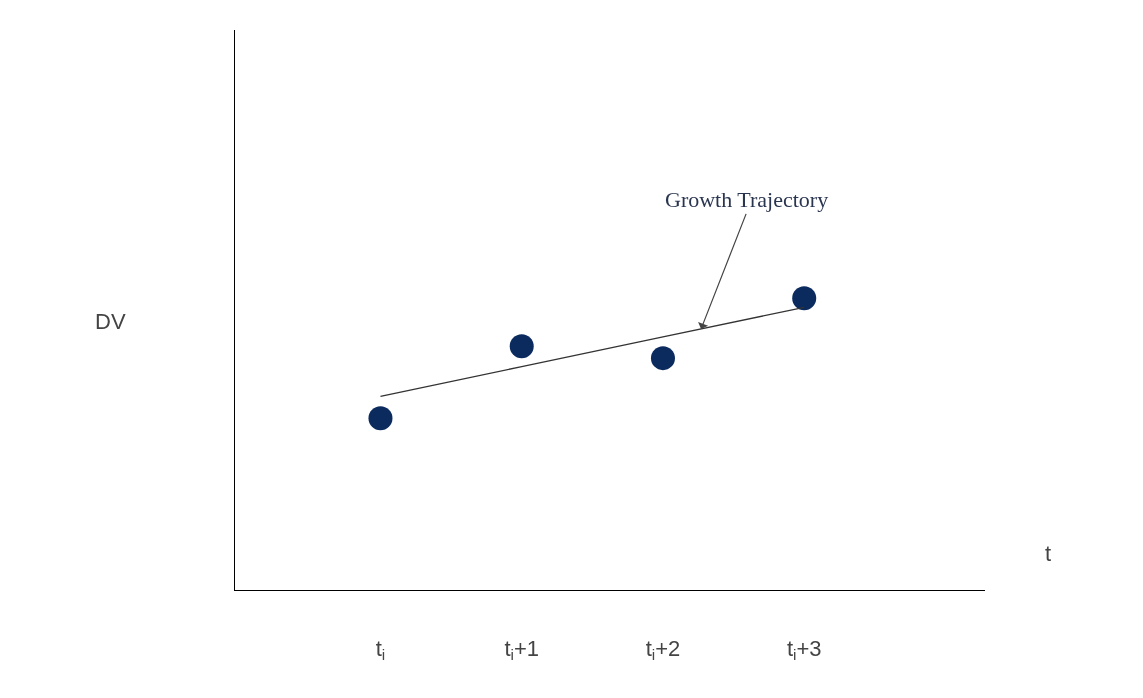 Image resolution: width=1143 pixels, height=698 pixels. Describe the element at coordinates (380, 649) in the screenshot. I see `x-tick-label: t$_{i}$` at that location.